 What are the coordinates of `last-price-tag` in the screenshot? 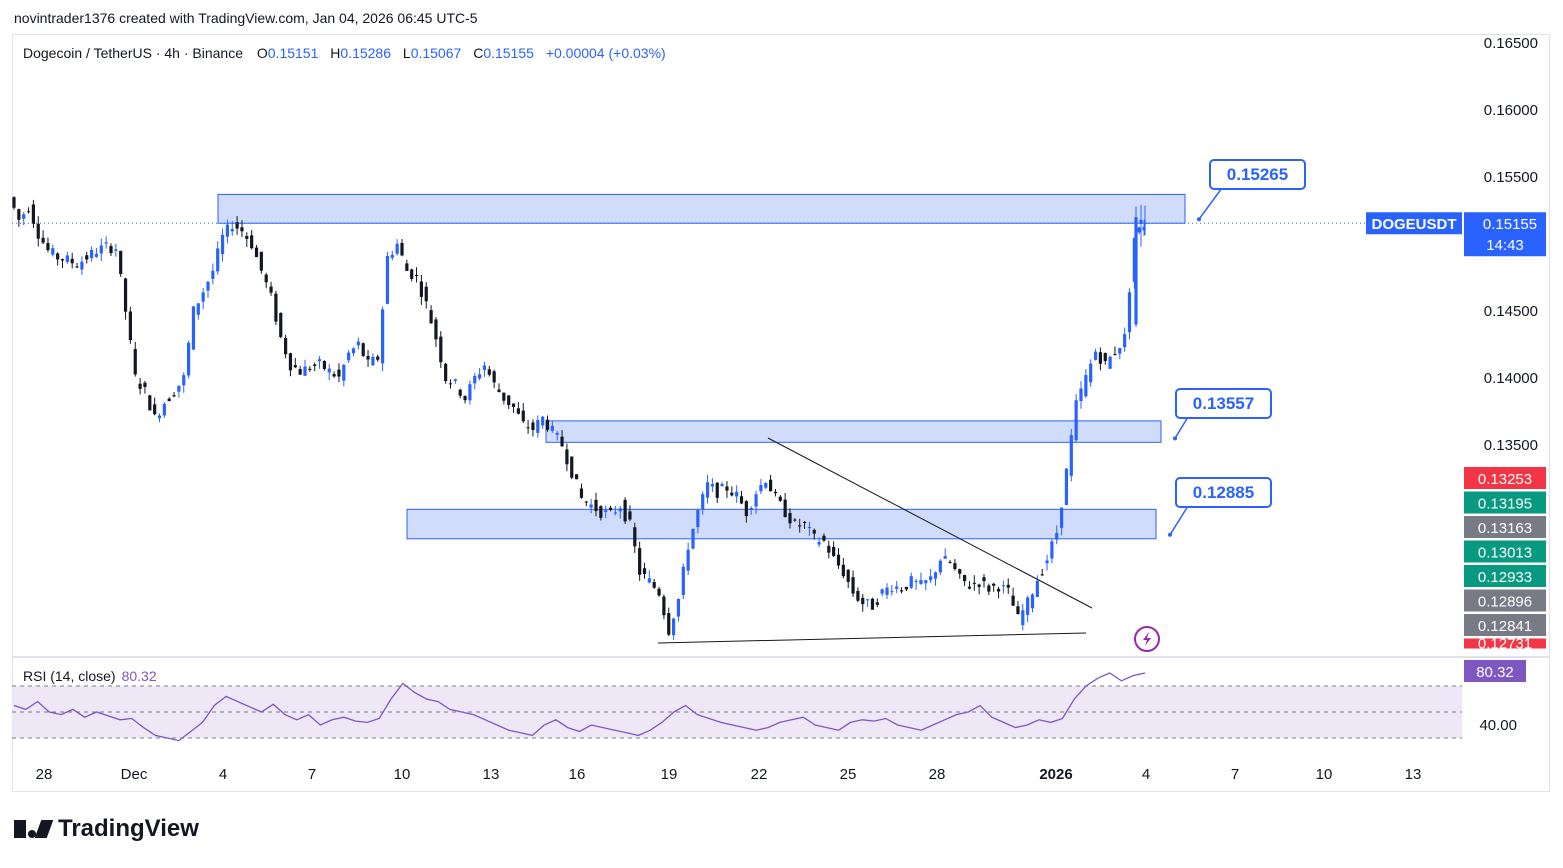 It's located at (1505, 234).